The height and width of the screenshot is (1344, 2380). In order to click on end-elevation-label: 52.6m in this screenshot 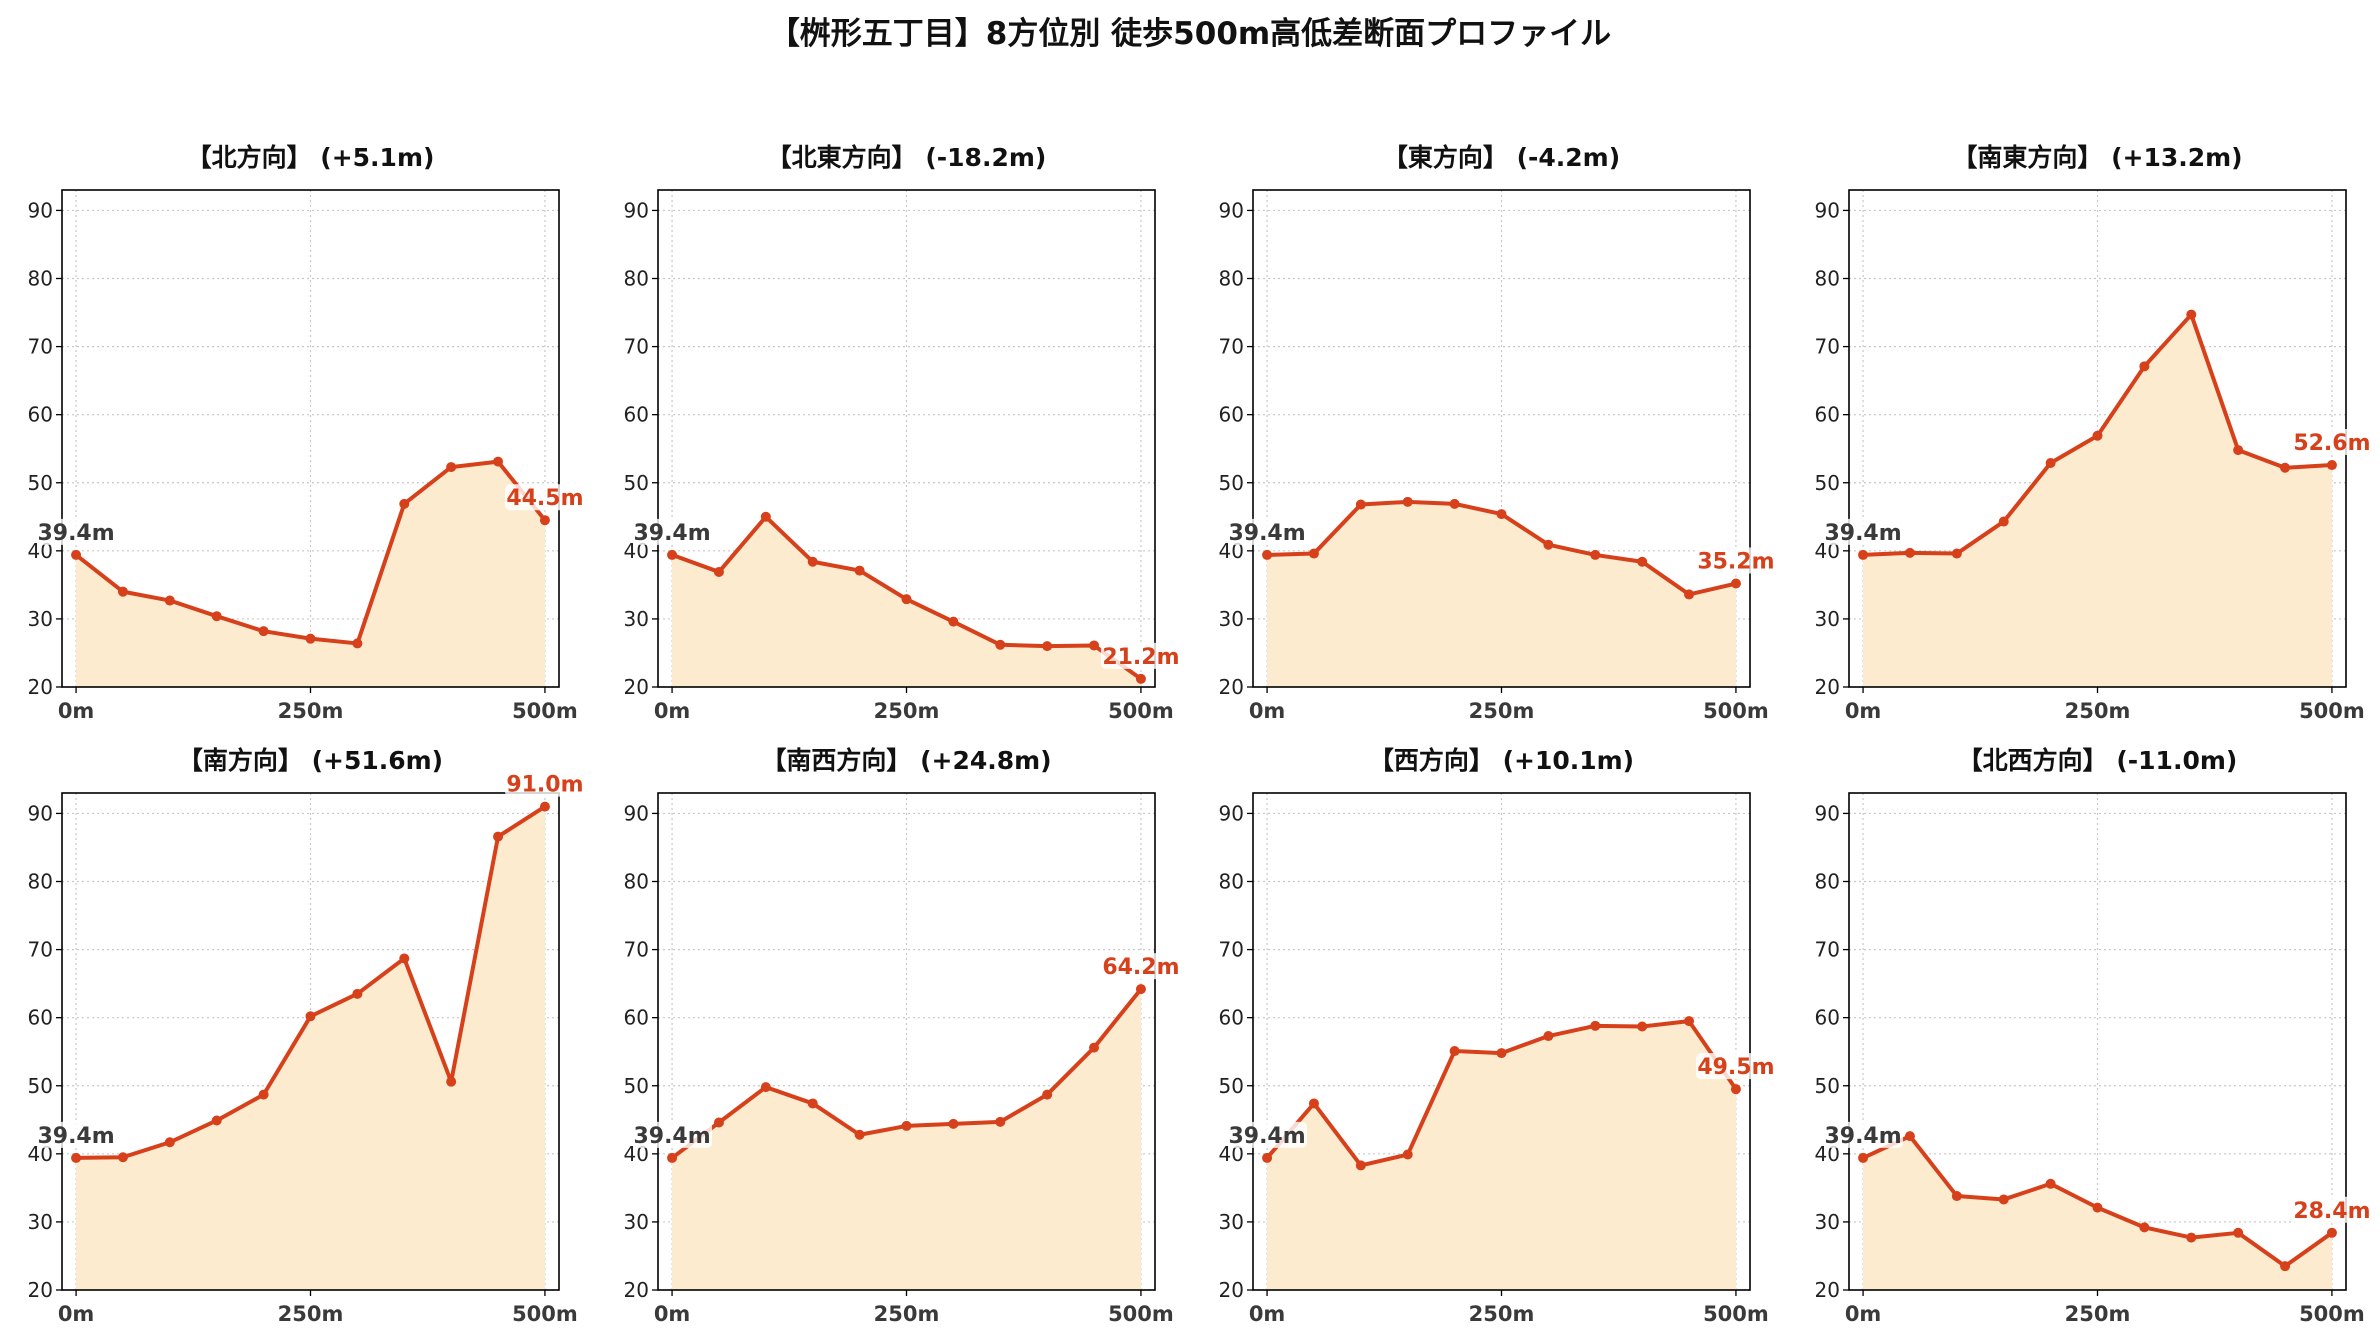, I will do `click(2331, 443)`.